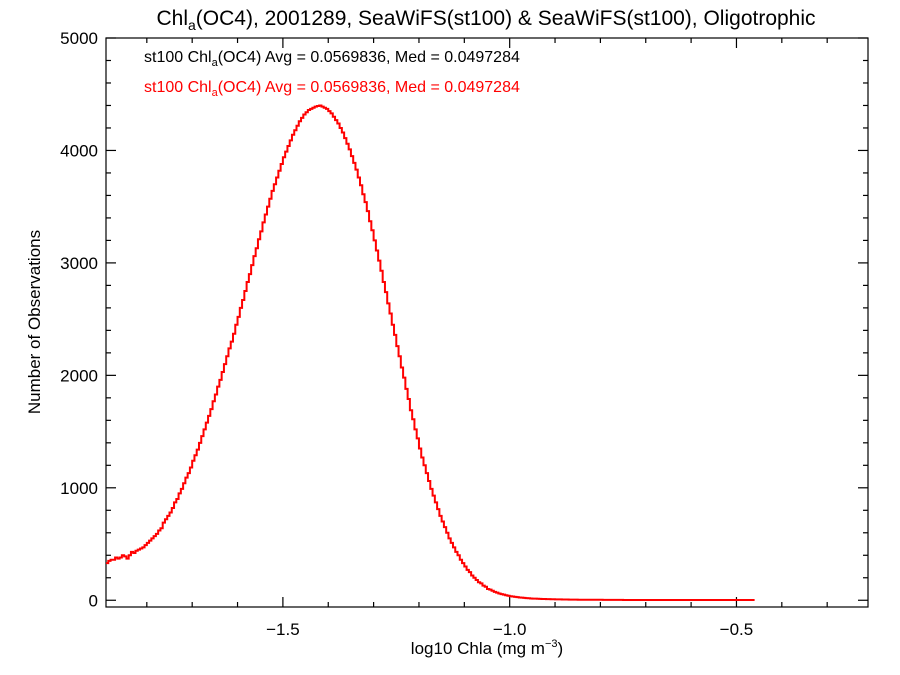 The height and width of the screenshot is (675, 900). Describe the element at coordinates (93, 600) in the screenshot. I see `y-tick-label: 0` at that location.